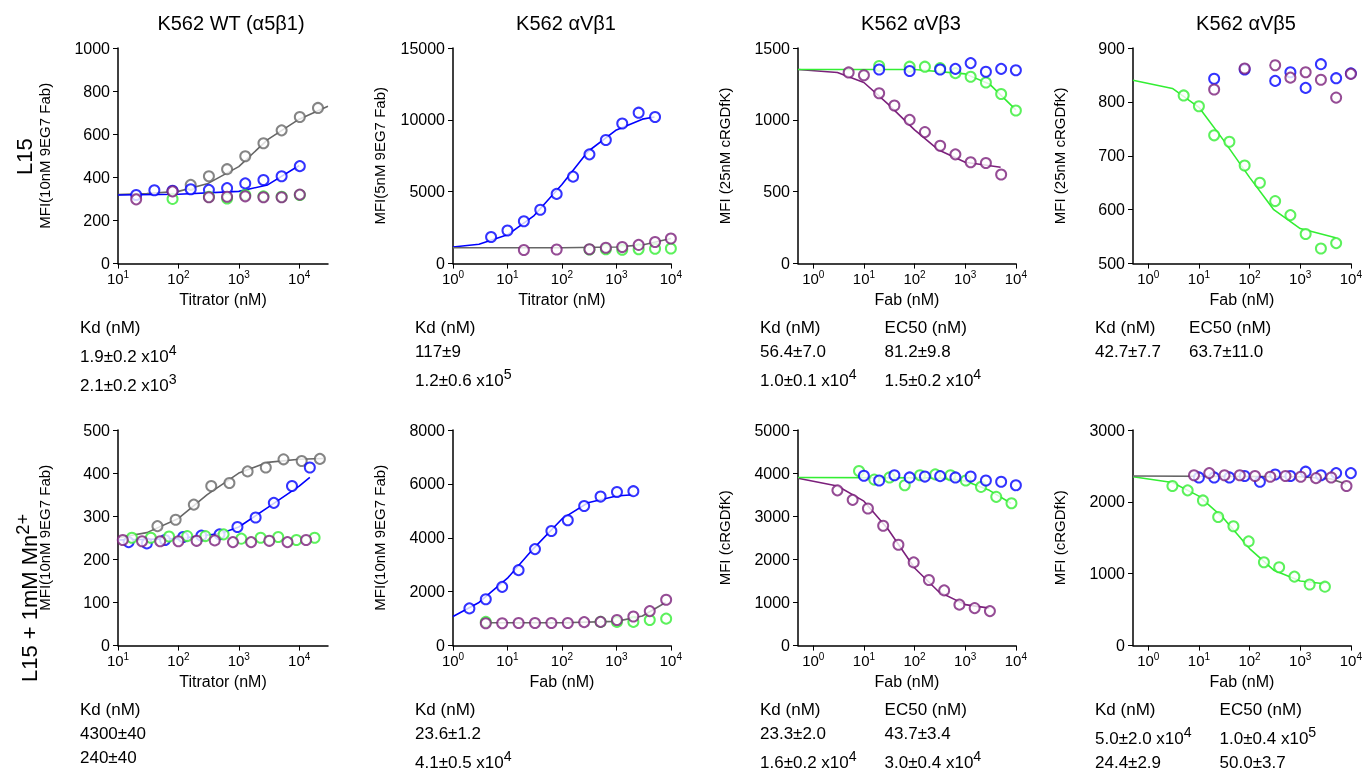 The image size is (1369, 781). What do you see at coordinates (808, 378) in the screenshot?
I see `text: 1.0±0.1 x10$^{4}$` at bounding box center [808, 378].